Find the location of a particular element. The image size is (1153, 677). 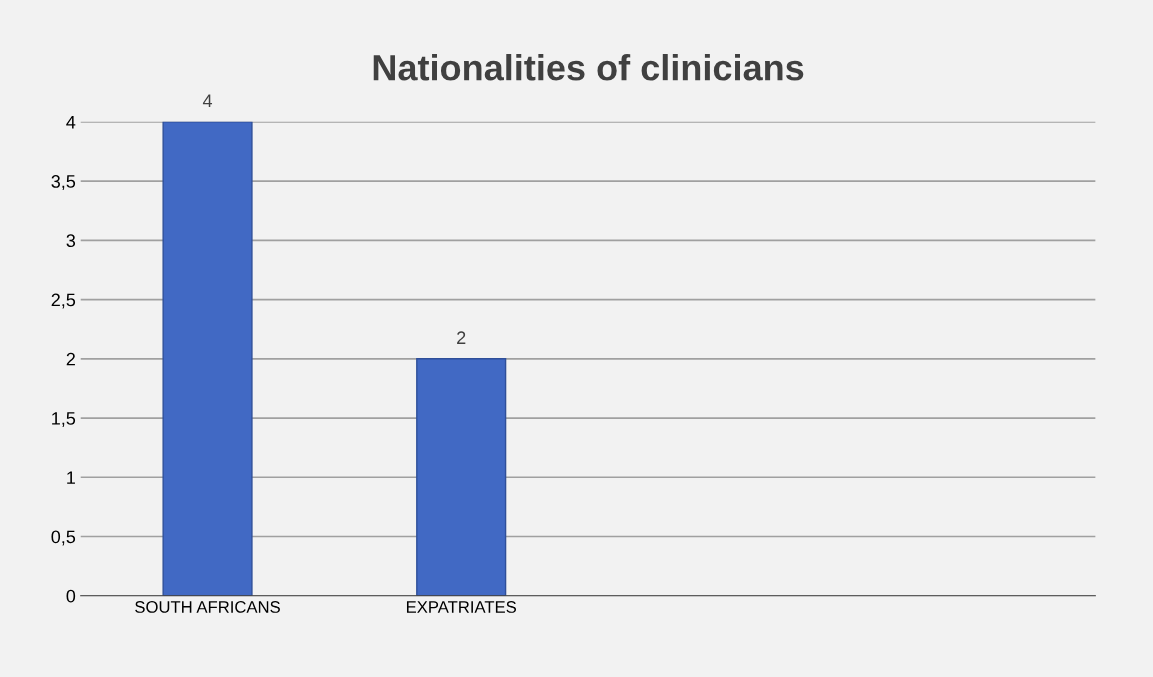

y-tick-label: 1 is located at coordinates (71, 477).